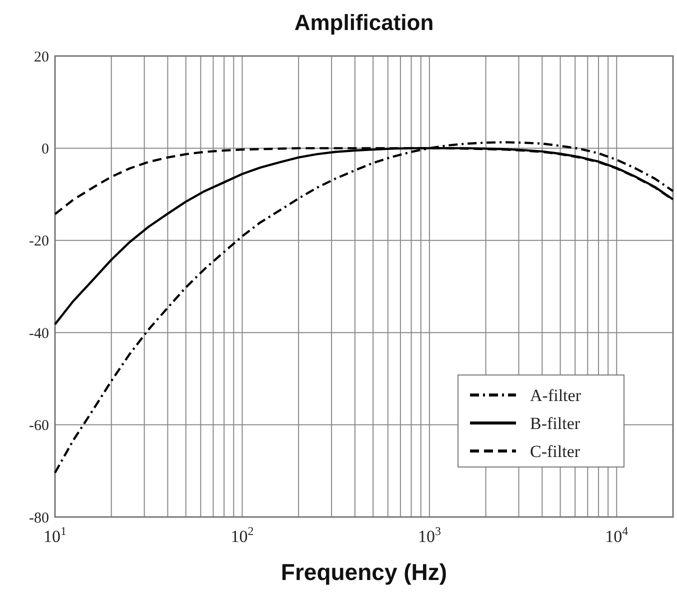 The height and width of the screenshot is (598, 677). I want to click on x-axis-title: Frequency (Hz), so click(364, 572).